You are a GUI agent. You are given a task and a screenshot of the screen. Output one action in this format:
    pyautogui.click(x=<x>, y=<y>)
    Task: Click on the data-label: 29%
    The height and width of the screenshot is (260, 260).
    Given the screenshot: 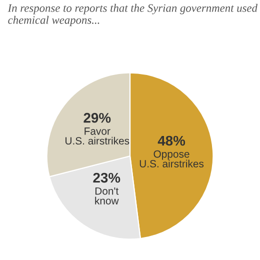 What is the action you would take?
    pyautogui.click(x=97, y=117)
    